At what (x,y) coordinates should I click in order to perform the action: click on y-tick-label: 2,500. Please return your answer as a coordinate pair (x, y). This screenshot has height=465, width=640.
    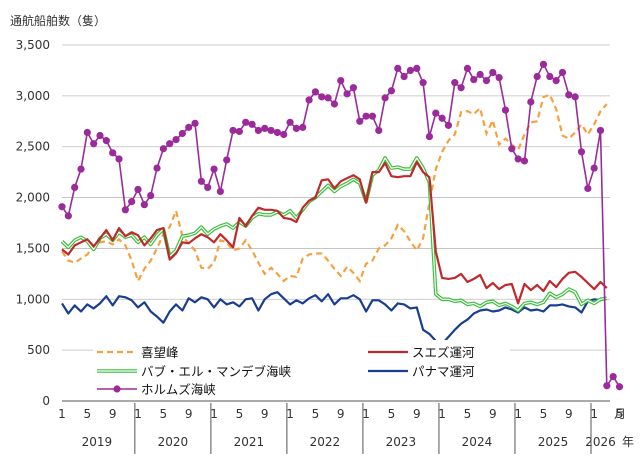
    Looking at the image, I should click on (33, 147).